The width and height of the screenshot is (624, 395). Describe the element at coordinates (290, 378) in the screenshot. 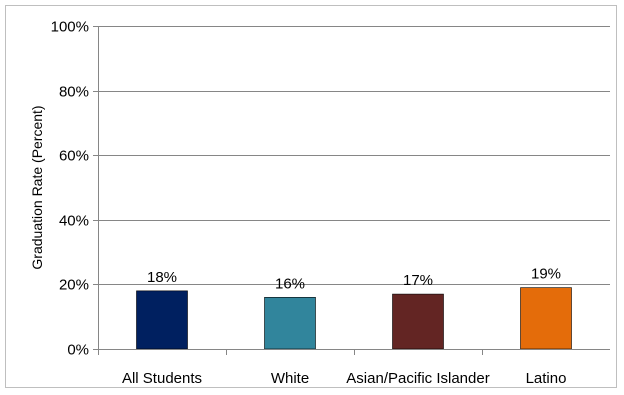

I see `category-label: White` at that location.